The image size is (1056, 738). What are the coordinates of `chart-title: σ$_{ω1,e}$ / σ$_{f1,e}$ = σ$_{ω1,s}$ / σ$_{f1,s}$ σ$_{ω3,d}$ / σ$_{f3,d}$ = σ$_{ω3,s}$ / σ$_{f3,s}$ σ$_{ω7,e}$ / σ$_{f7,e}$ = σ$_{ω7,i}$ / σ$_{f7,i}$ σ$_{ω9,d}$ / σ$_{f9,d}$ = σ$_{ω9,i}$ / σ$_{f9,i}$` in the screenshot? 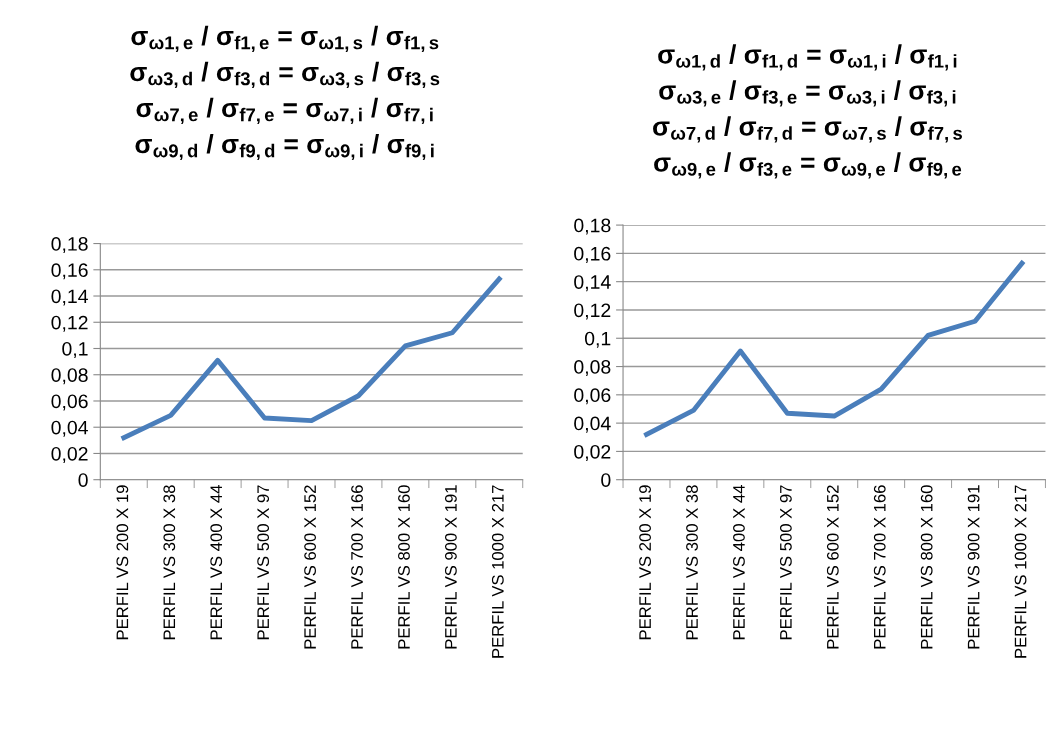 It's located at (285, 93).